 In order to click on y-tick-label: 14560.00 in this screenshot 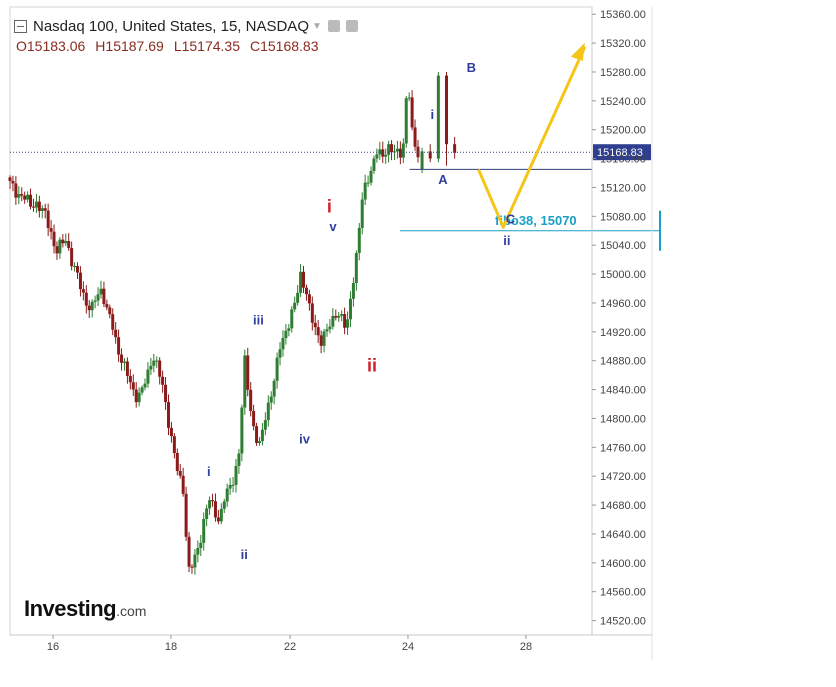, I will do `click(623, 593)`.